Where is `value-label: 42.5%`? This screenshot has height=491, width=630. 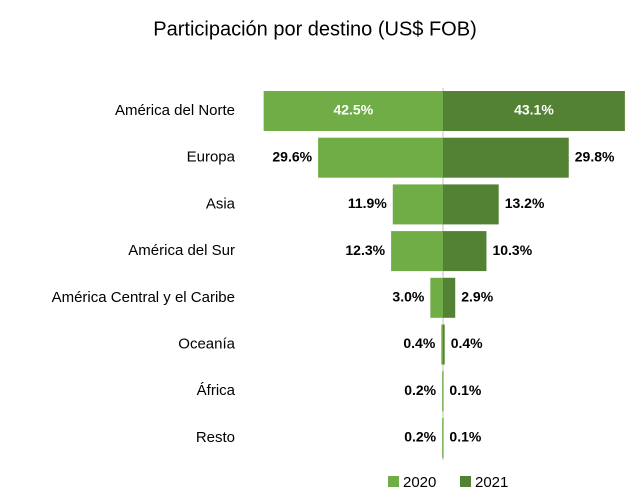
value-label: 42.5% is located at coordinates (353, 110).